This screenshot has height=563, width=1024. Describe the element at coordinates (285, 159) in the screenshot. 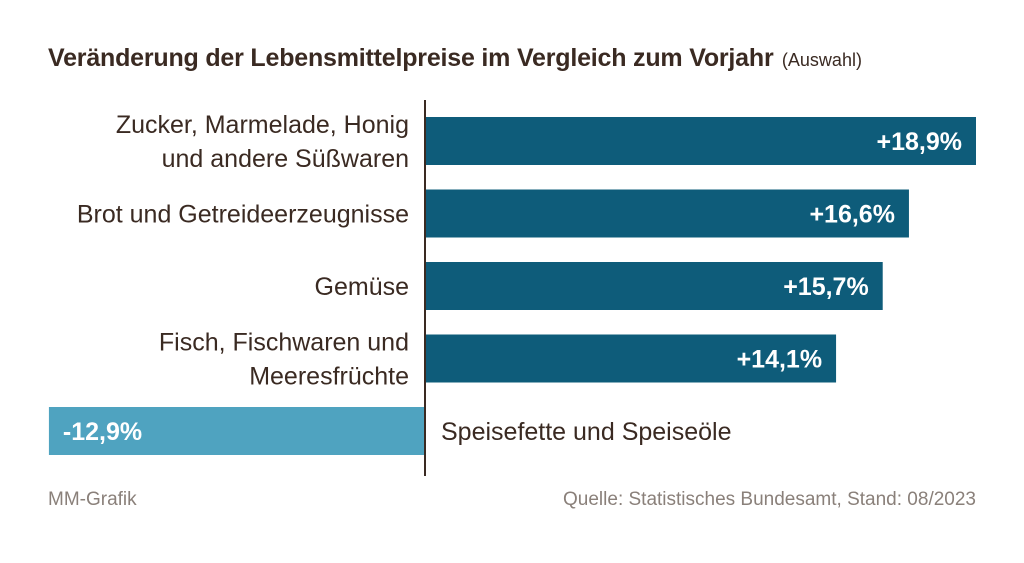

I see `category-label: und andere Süßwaren` at that location.